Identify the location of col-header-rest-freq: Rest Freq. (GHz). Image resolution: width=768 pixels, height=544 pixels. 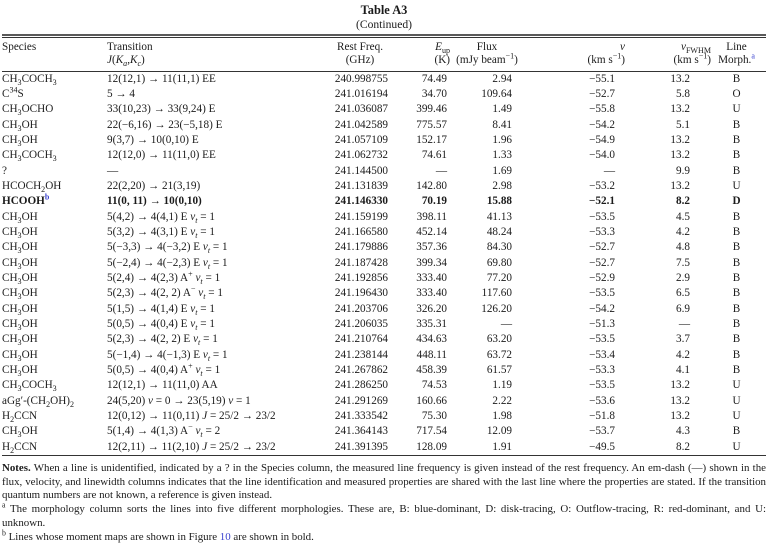
(360, 55).